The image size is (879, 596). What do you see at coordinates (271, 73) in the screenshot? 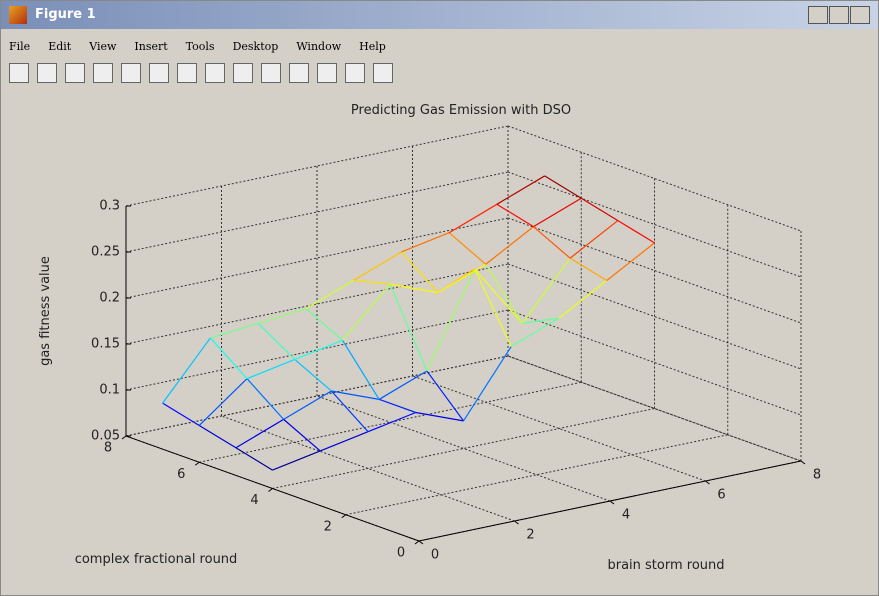
I see `datacursor-button` at bounding box center [271, 73].